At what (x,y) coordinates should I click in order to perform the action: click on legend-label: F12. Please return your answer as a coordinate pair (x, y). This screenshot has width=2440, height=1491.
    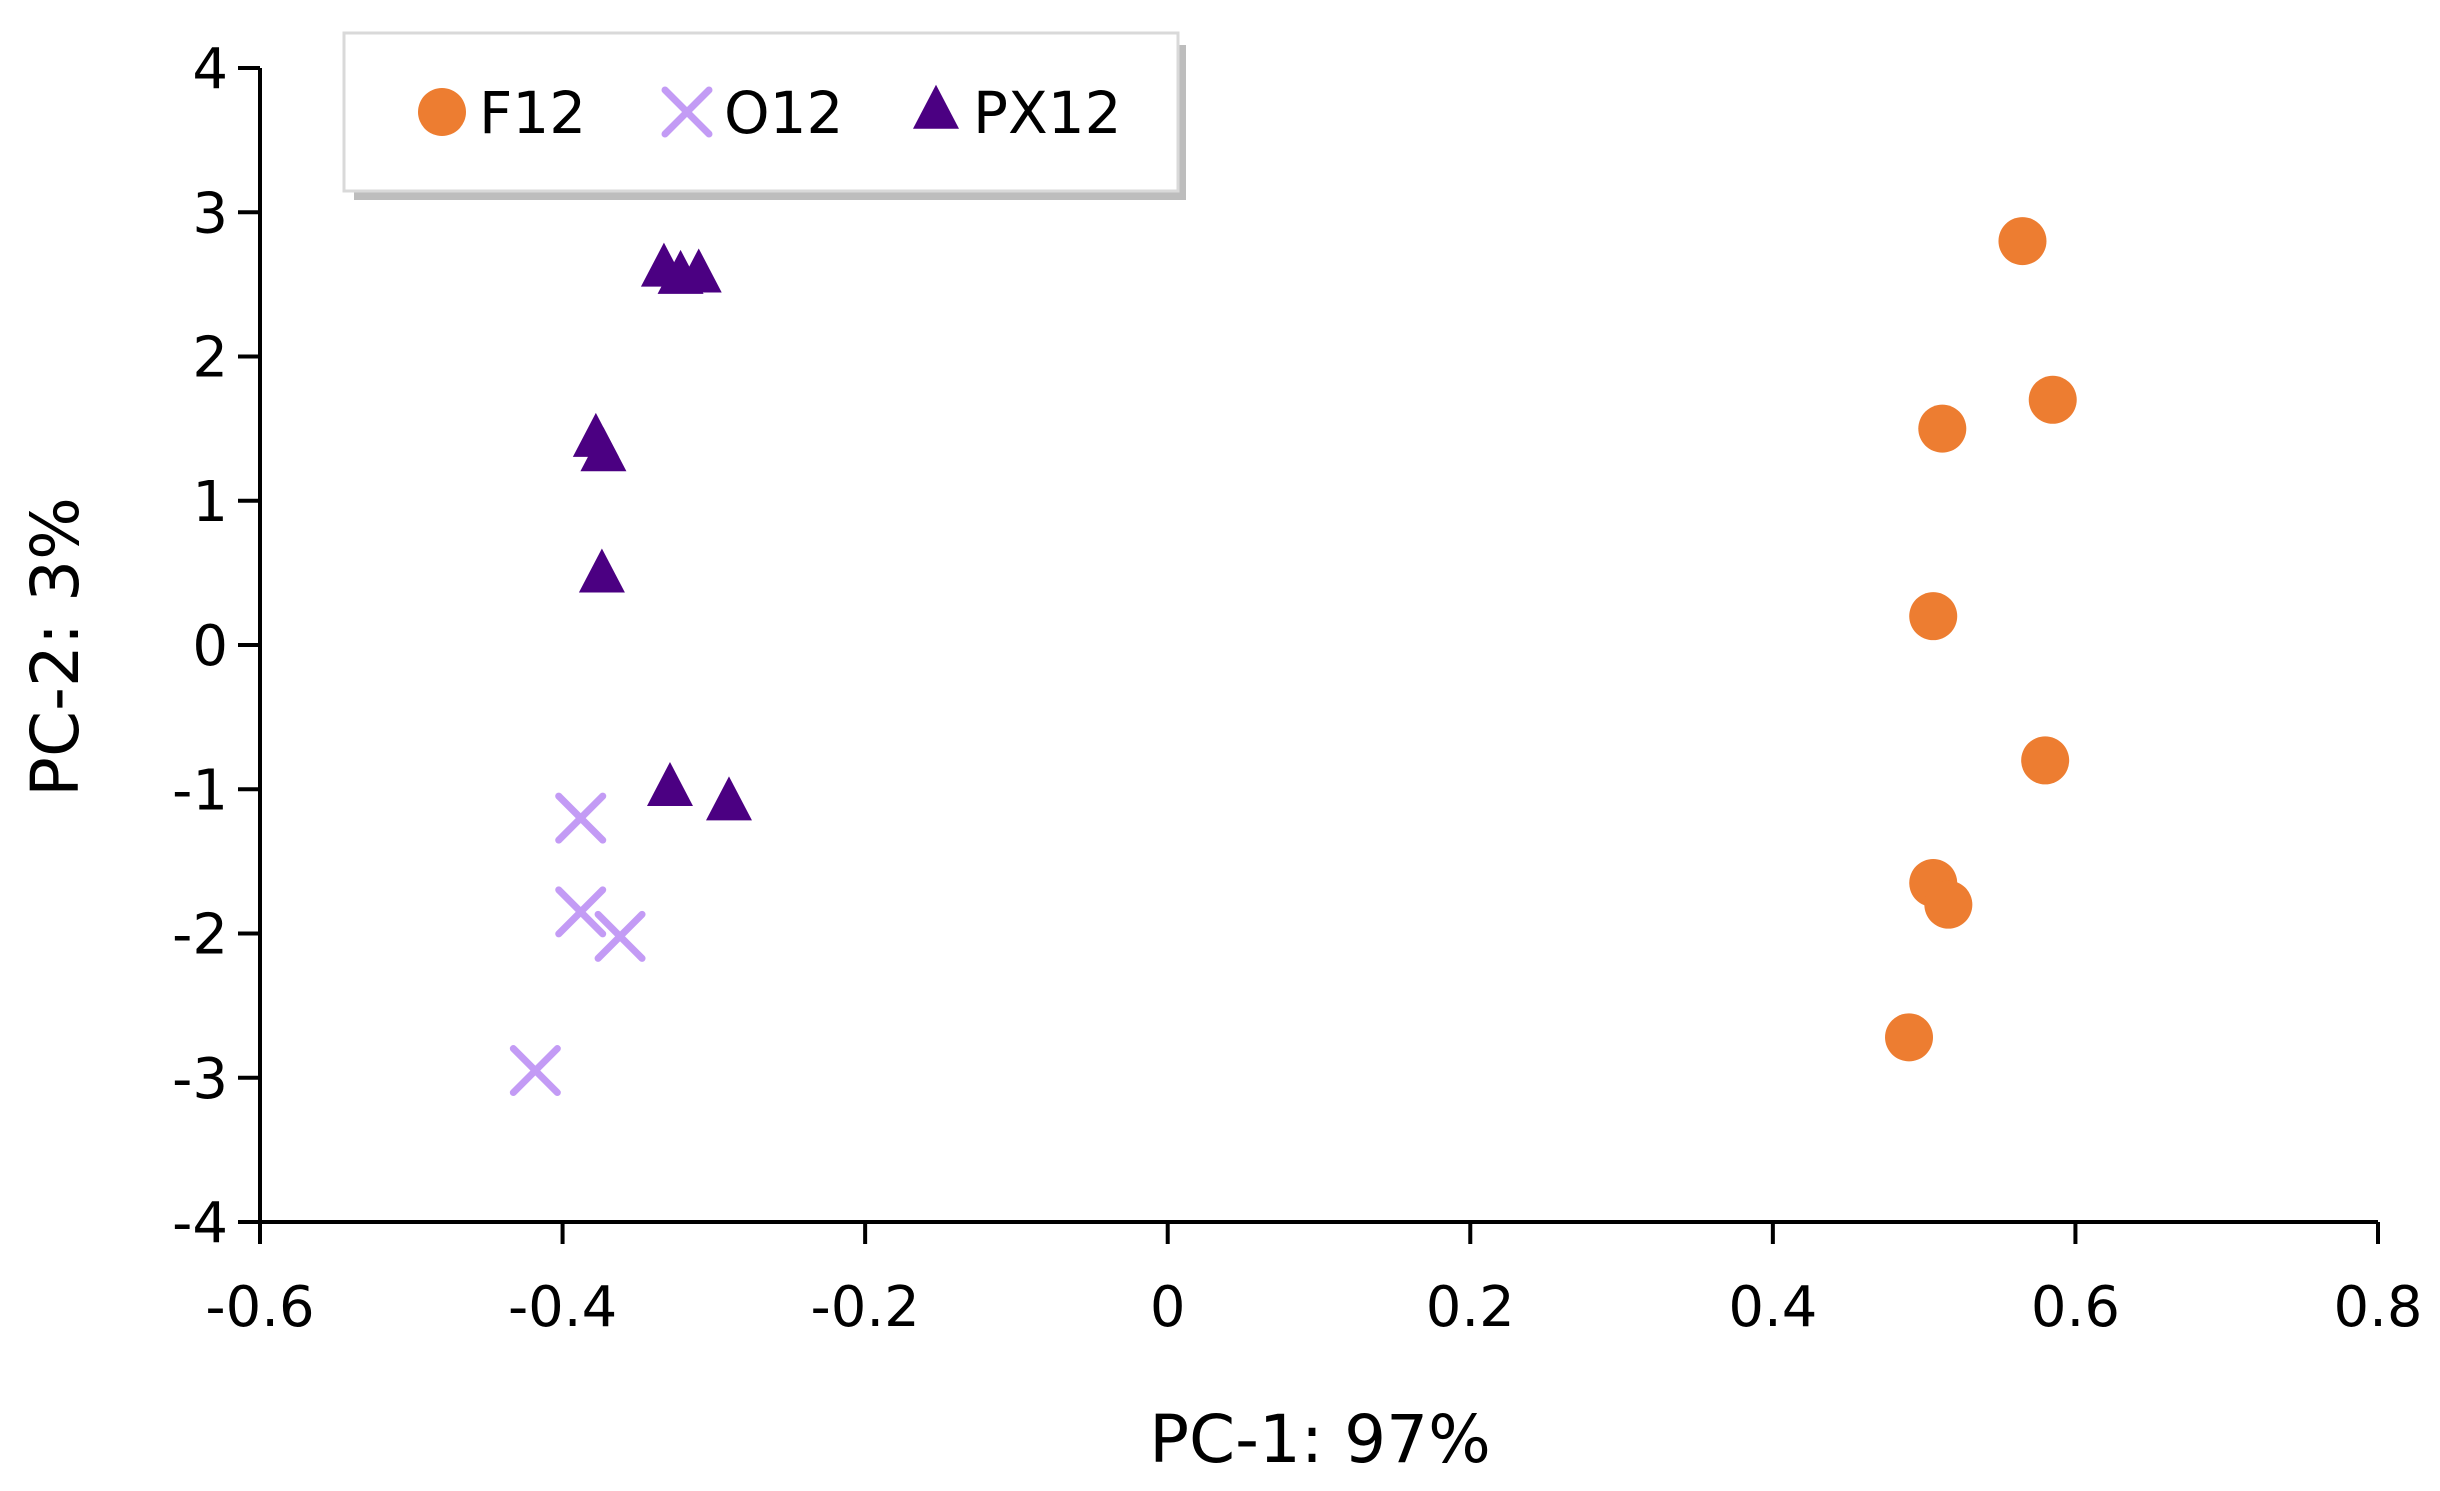
    Looking at the image, I should click on (532, 113).